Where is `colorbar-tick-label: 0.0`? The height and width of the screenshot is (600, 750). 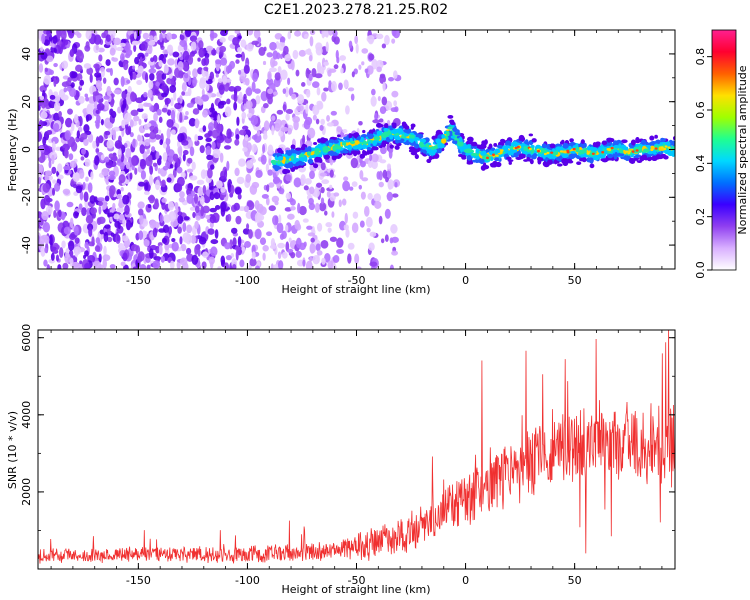
colorbar-tick-label: 0.0 is located at coordinates (700, 270).